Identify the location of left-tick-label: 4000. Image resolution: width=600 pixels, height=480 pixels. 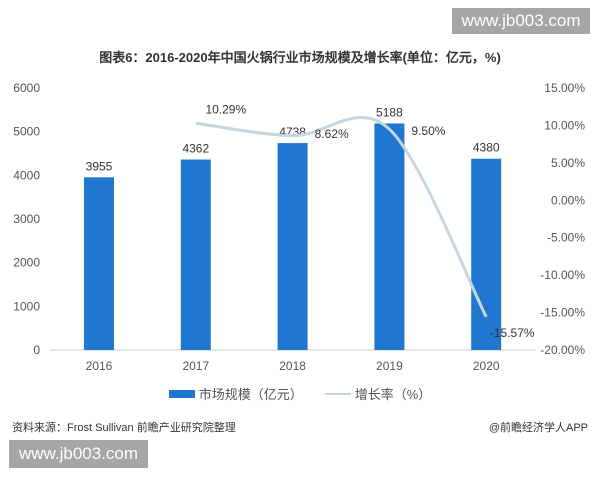
(26, 175).